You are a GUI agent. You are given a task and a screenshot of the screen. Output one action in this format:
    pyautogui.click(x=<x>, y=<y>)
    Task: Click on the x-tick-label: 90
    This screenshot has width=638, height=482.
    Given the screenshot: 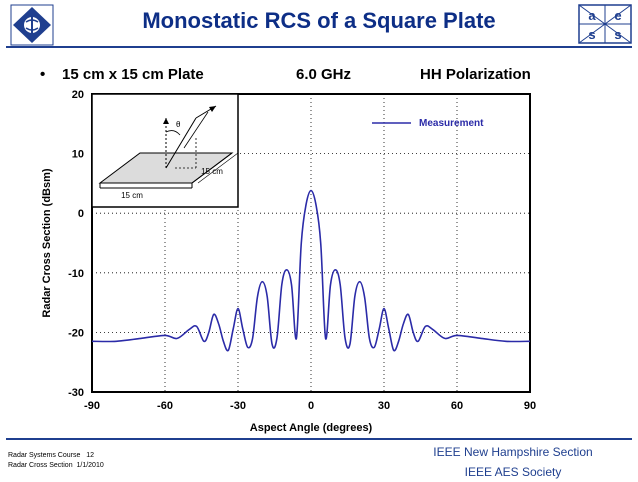 What is the action you would take?
    pyautogui.click(x=530, y=406)
    